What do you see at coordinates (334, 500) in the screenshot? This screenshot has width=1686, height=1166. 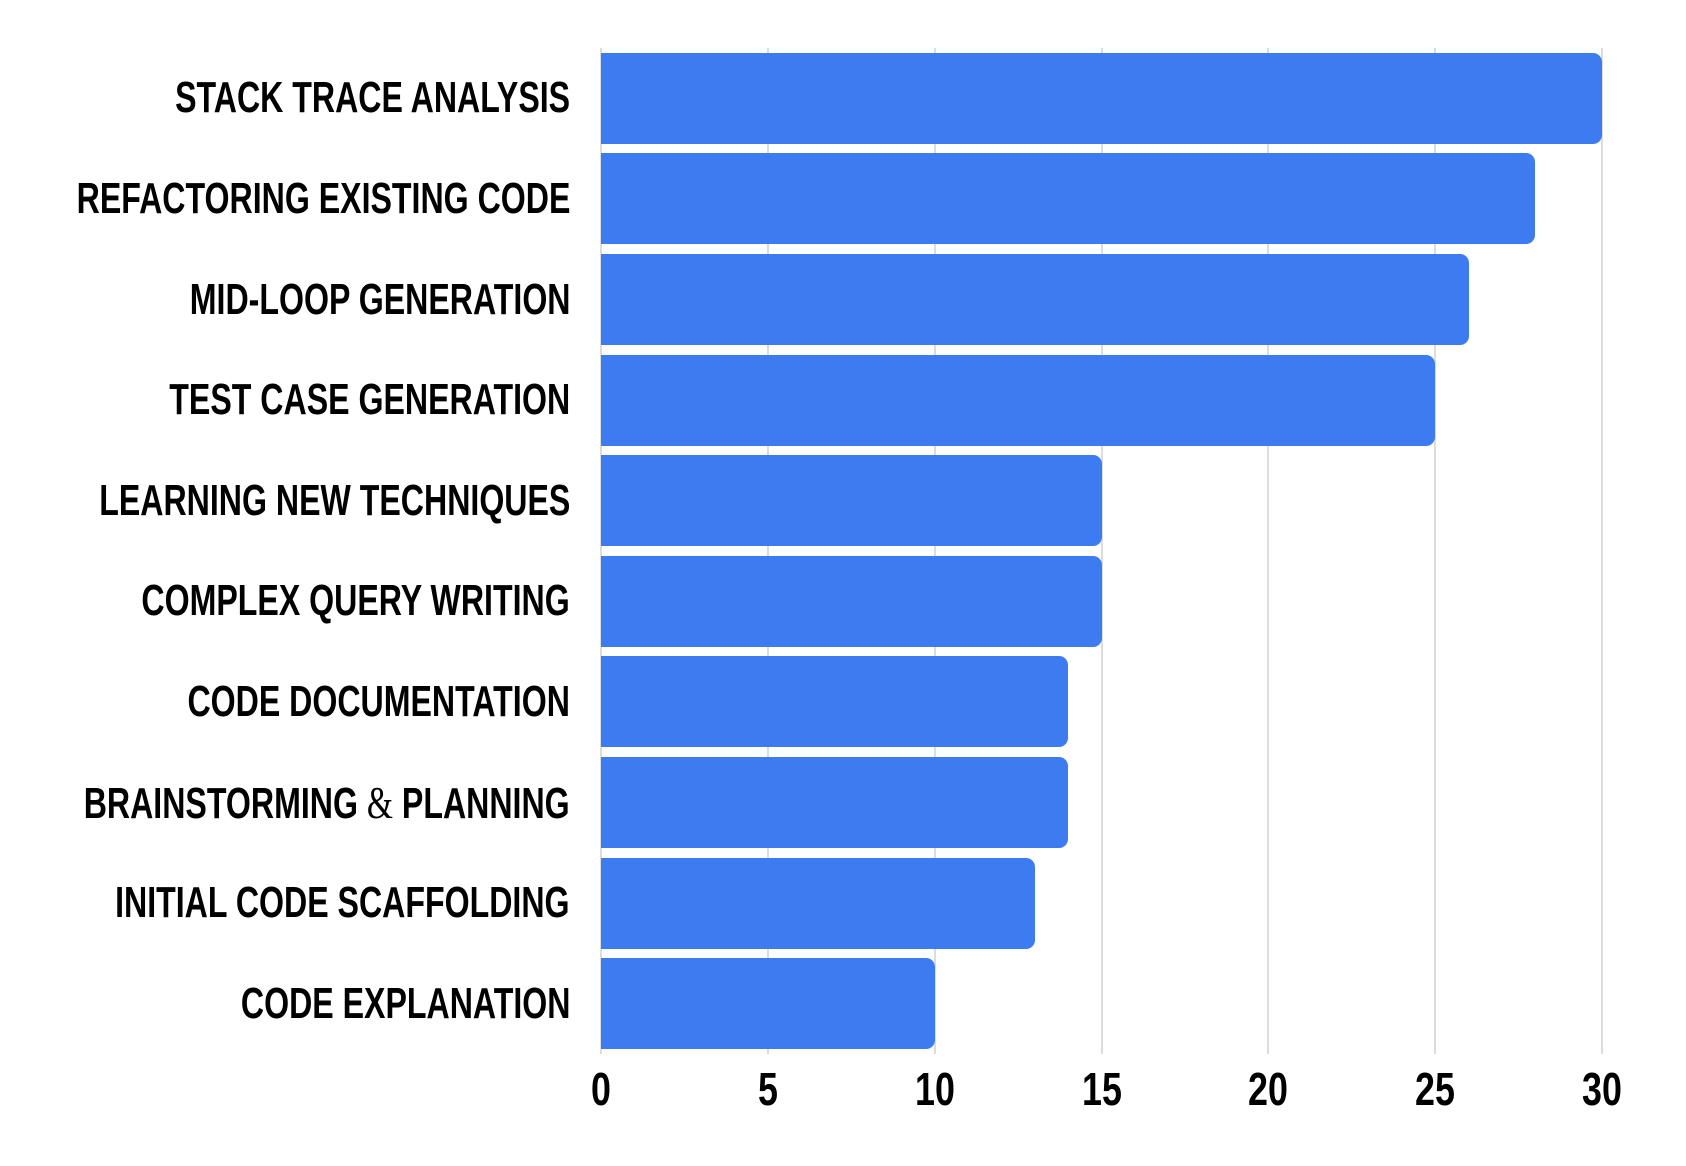 I see `category-label: LEARNING NEW TECHNIQUES` at bounding box center [334, 500].